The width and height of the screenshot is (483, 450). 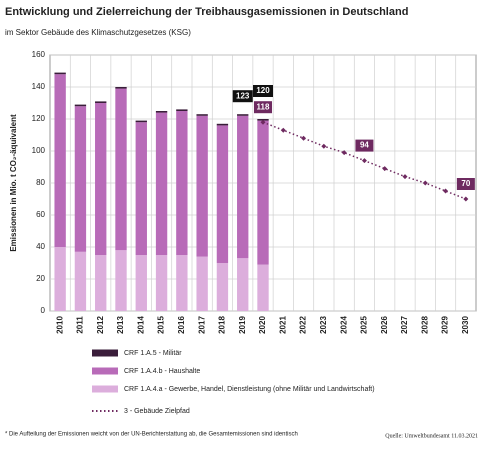 What do you see at coordinates (153, 353) in the screenshot?
I see `legend-label: CRF 1.A.5 - Militär` at bounding box center [153, 353].